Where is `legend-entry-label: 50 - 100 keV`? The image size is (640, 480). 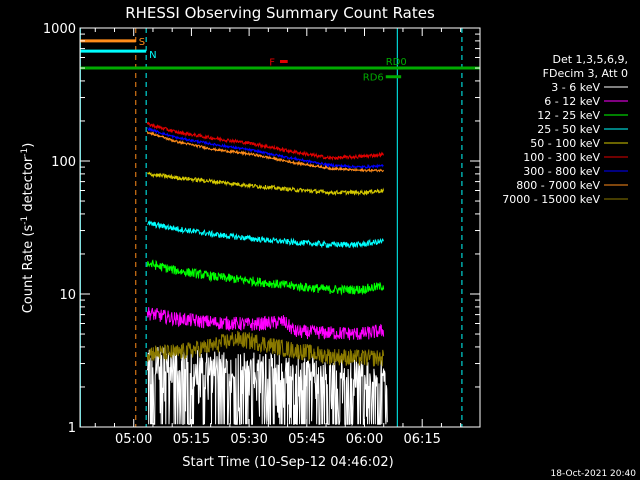 legend-entry-label: 50 - 100 keV is located at coordinates (565, 143).